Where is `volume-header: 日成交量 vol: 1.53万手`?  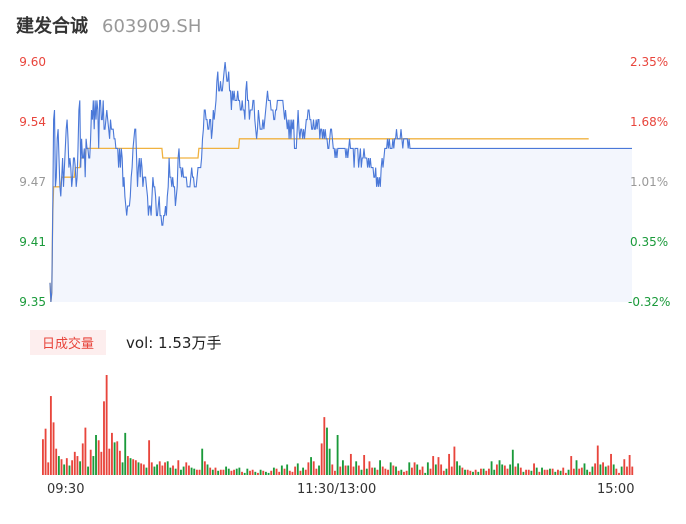
volume-header: 日成交量 vol: 1.53万手 is located at coordinates (126, 342).